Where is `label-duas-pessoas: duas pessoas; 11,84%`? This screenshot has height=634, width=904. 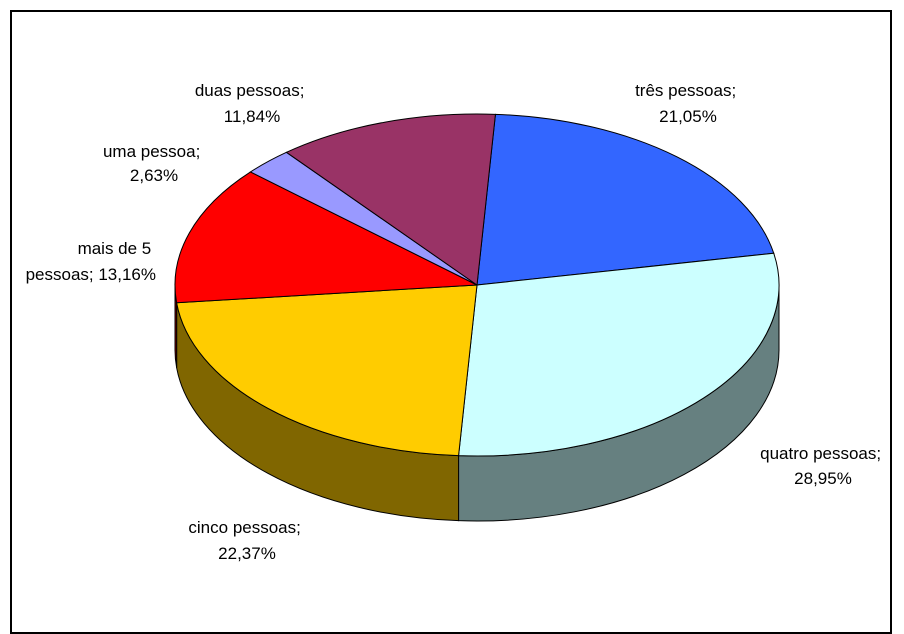 label-duas-pessoas: duas pessoas; 11,84% is located at coordinates (252, 103).